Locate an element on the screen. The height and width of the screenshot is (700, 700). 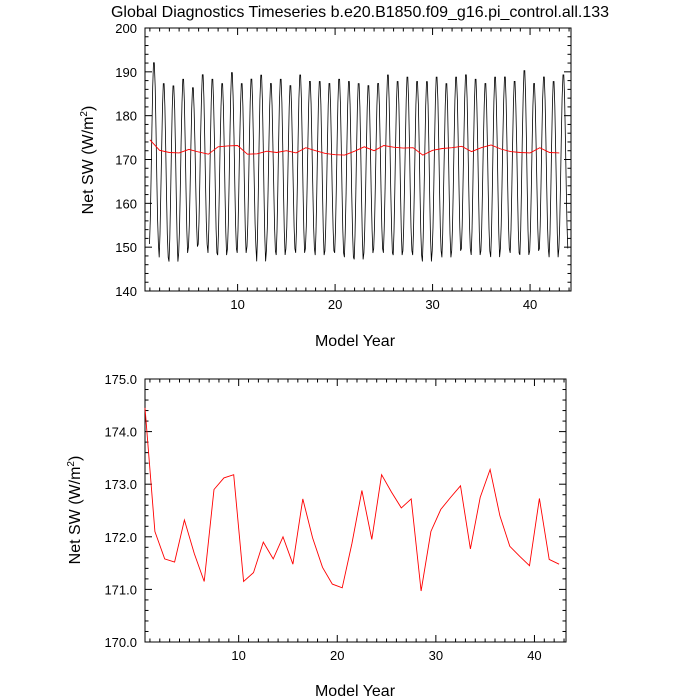
y-tick-label: 150 is located at coordinates (126, 247).